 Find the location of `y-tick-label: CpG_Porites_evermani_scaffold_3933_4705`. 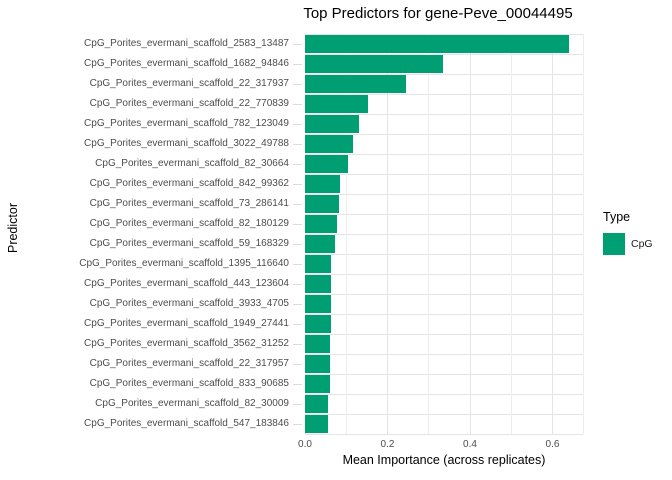

y-tick-label: CpG_Porites_evermani_scaffold_3933_4705 is located at coordinates (189, 303).